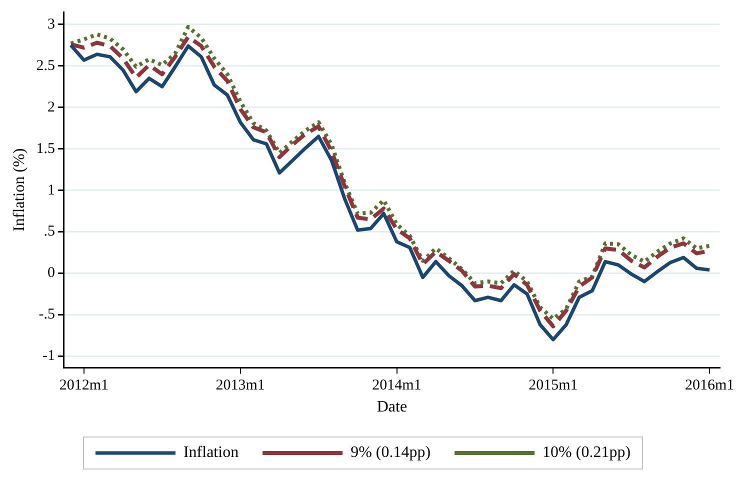 This screenshot has height=477, width=744. Describe the element at coordinates (51, 24) in the screenshot. I see `y-tick-label: 3` at that location.